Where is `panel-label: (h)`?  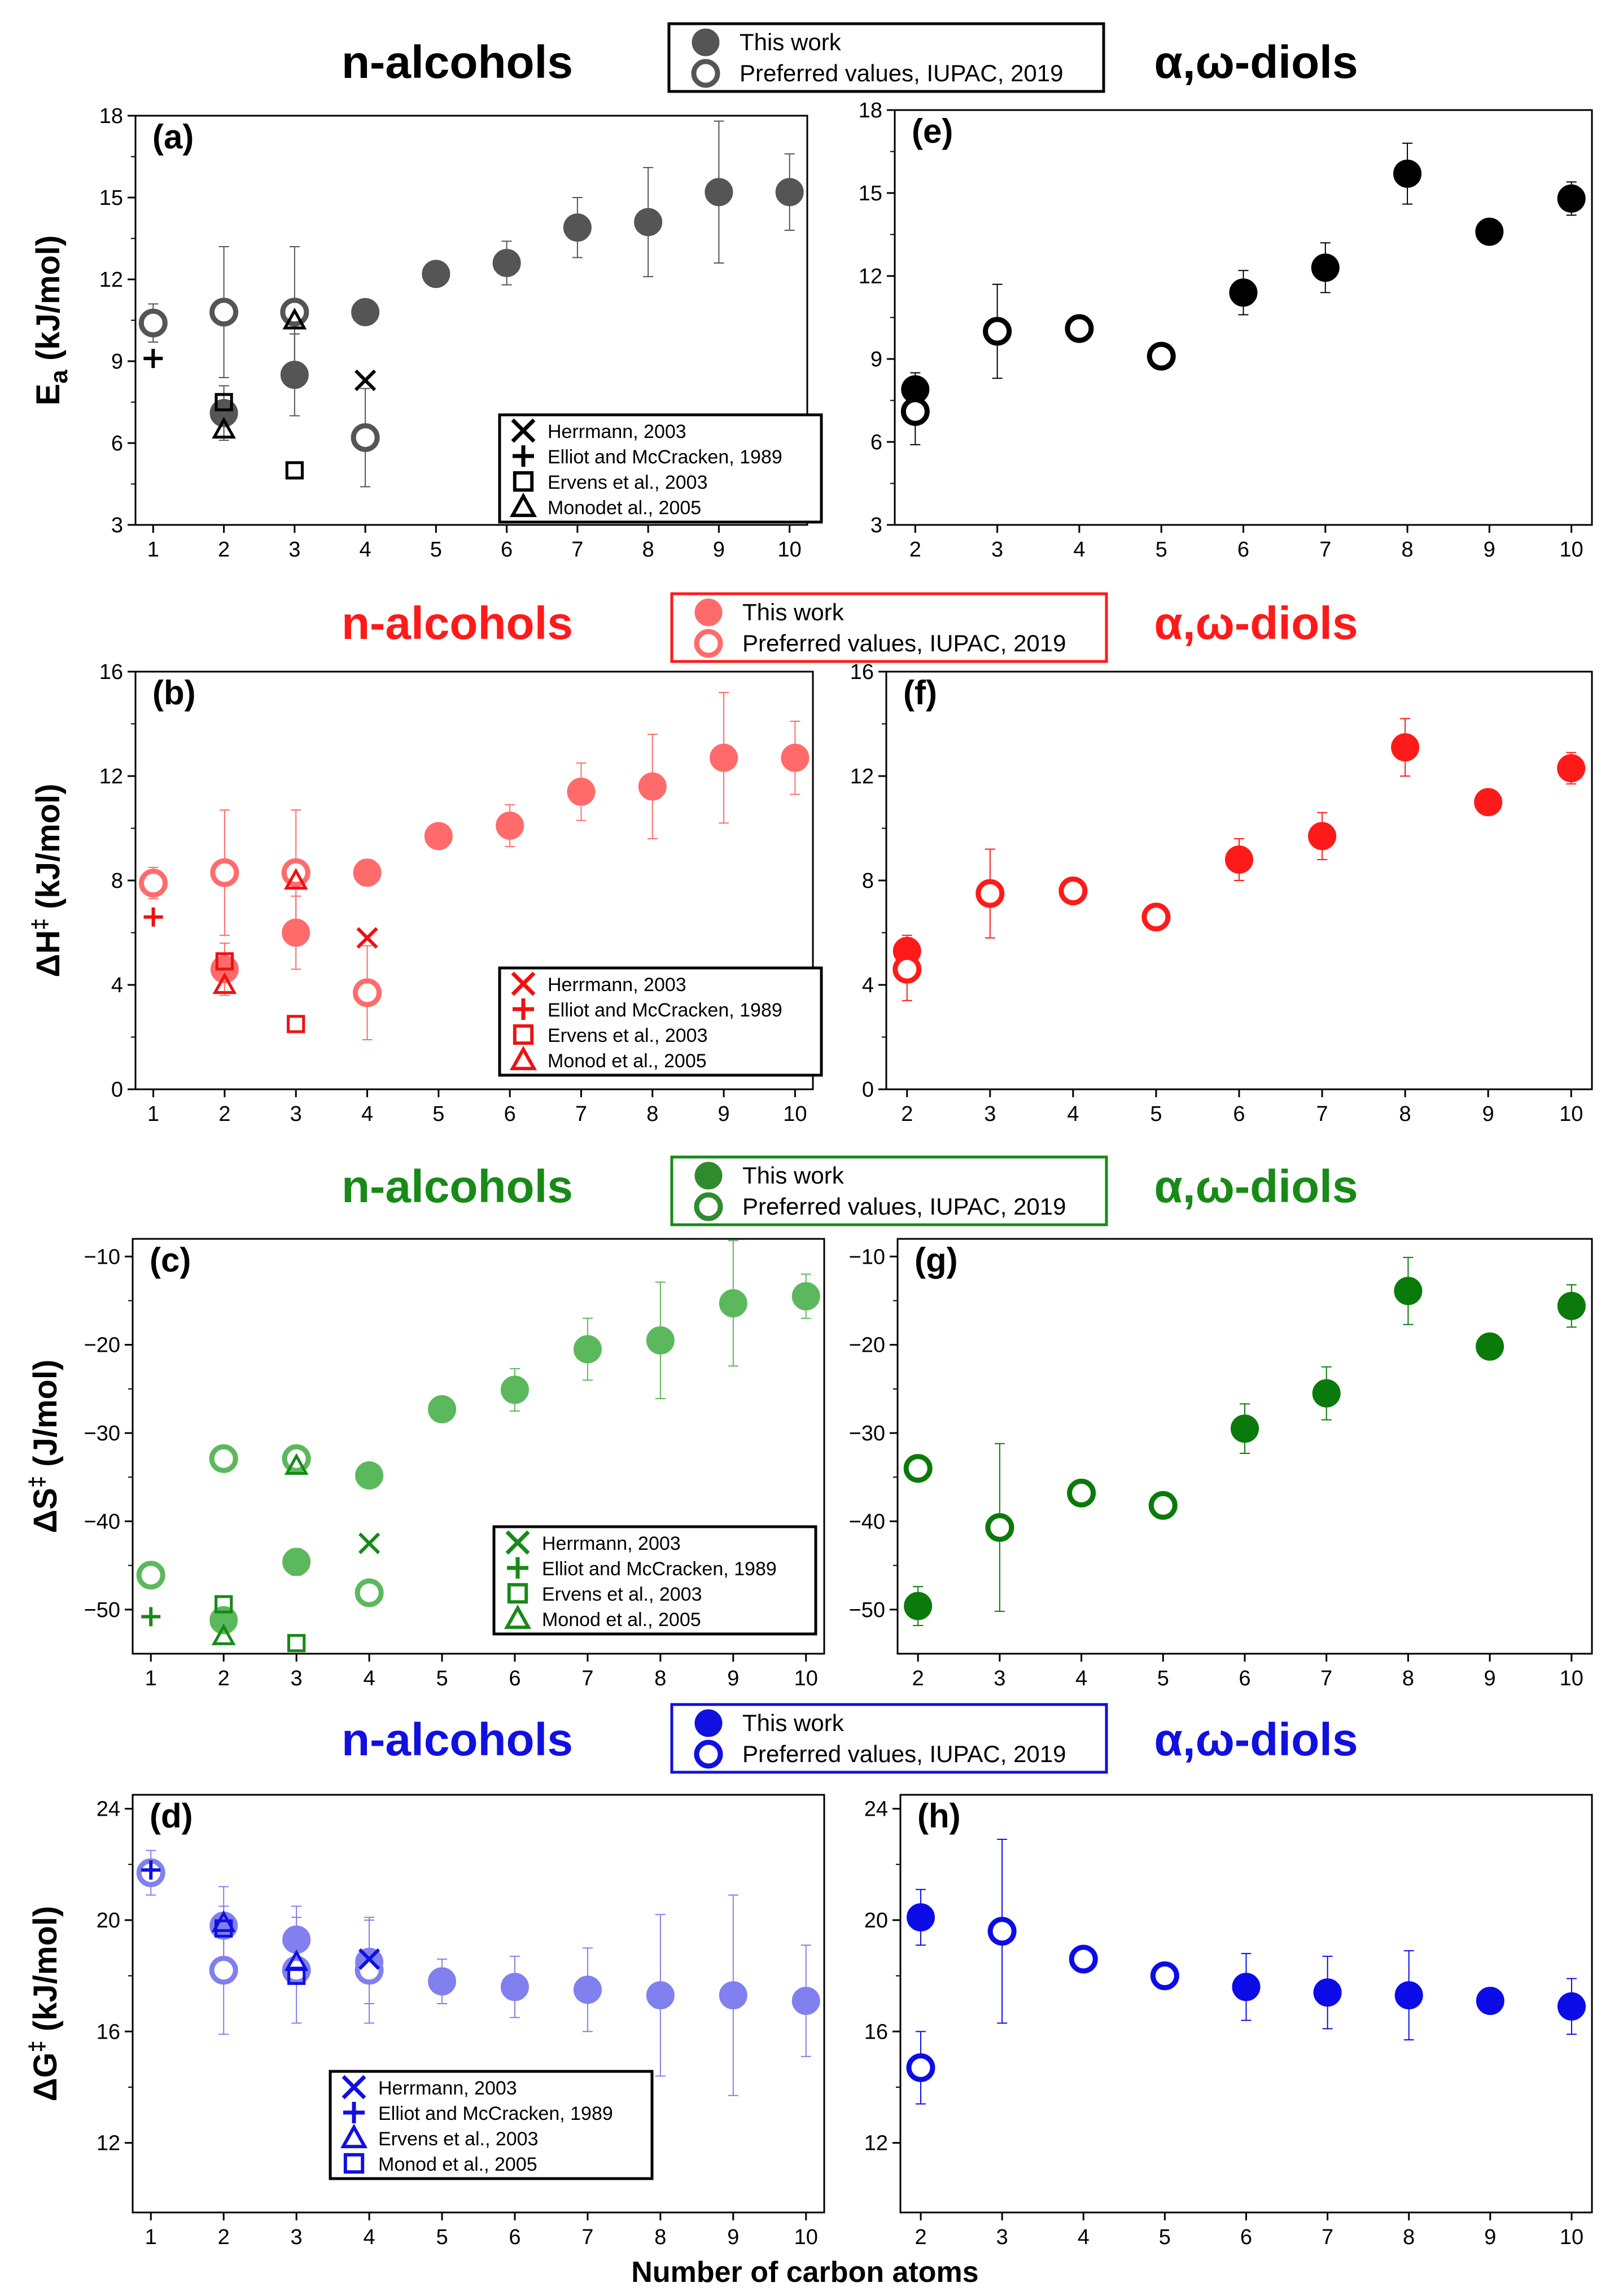 panel-label: (h) is located at coordinates (939, 1816).